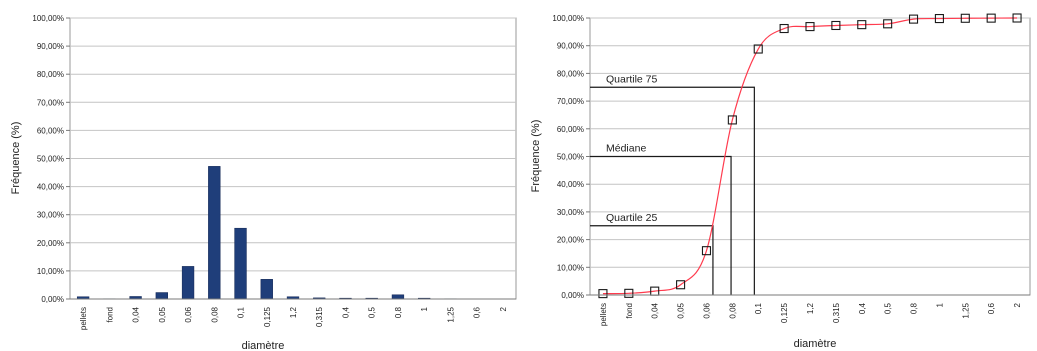  I want to click on quartile-label: Médiane, so click(626, 149).